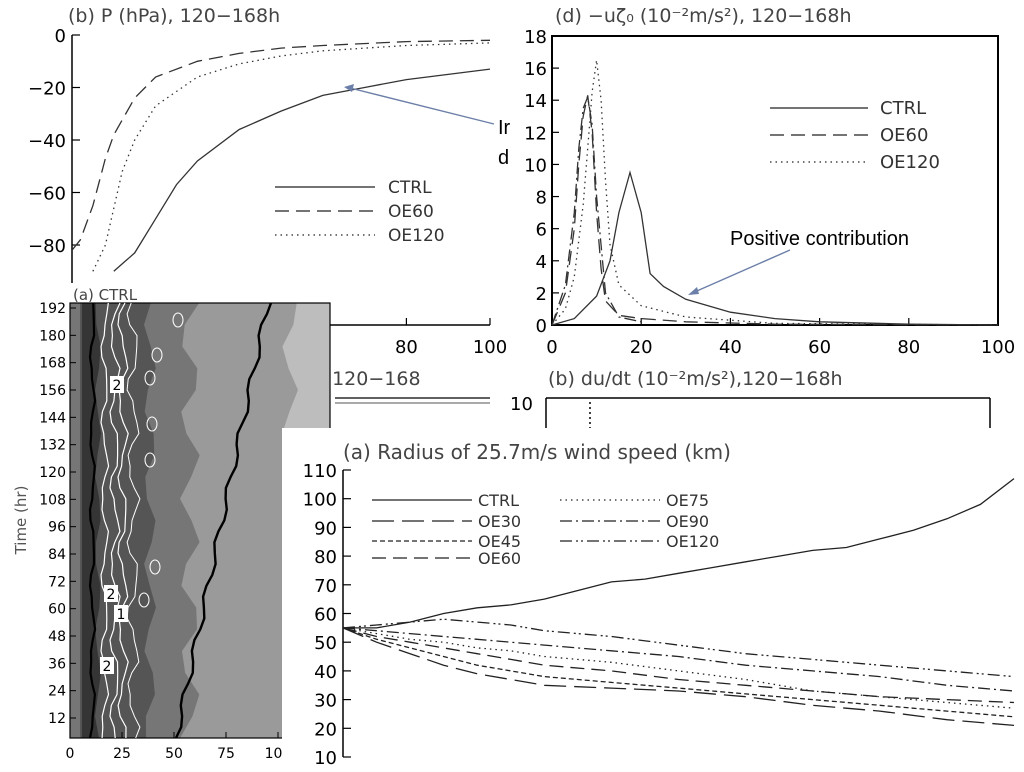 This screenshot has width=1024, height=772. What do you see at coordinates (537, 452) in the screenshot?
I see `radius-title: (a) Radius of 25.7m/s wind speed (km)` at bounding box center [537, 452].